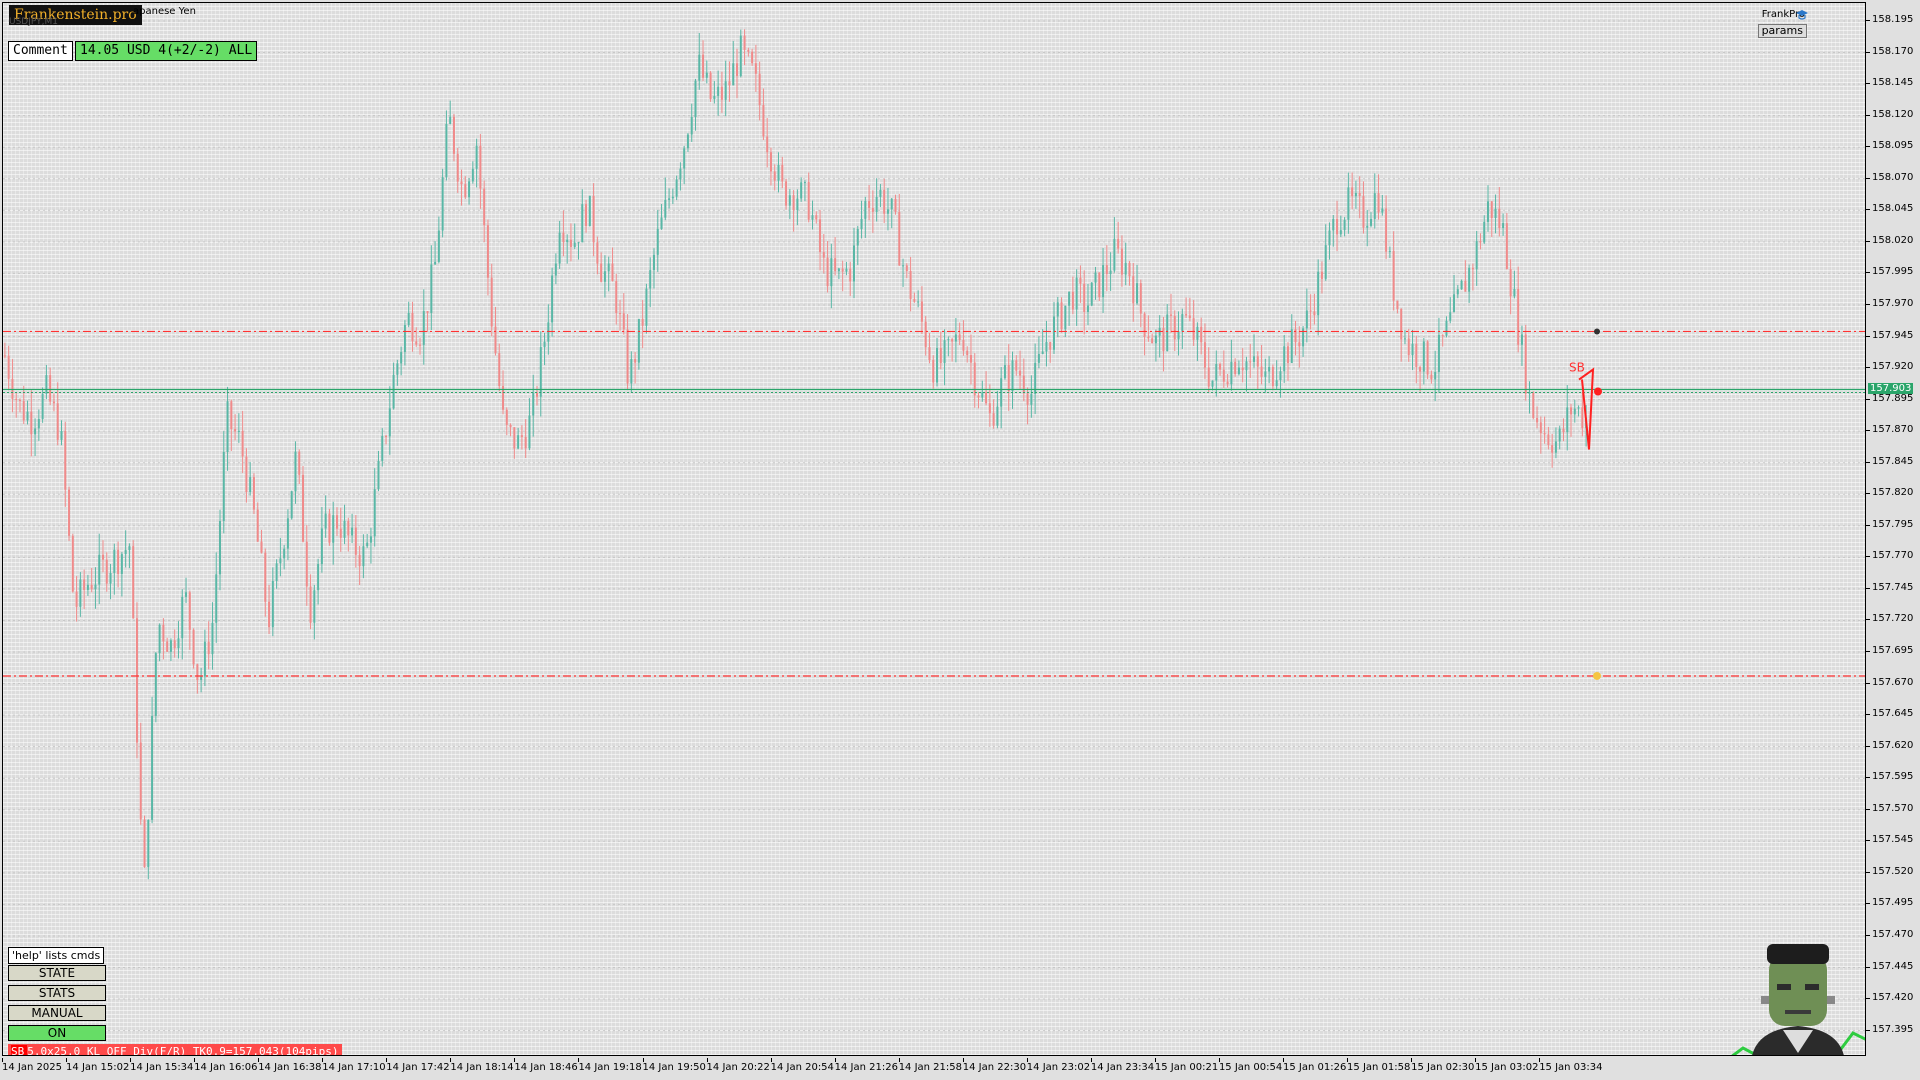 The height and width of the screenshot is (1080, 1920). Describe the element at coordinates (1782, 31) in the screenshot. I see `params-button: params` at that location.